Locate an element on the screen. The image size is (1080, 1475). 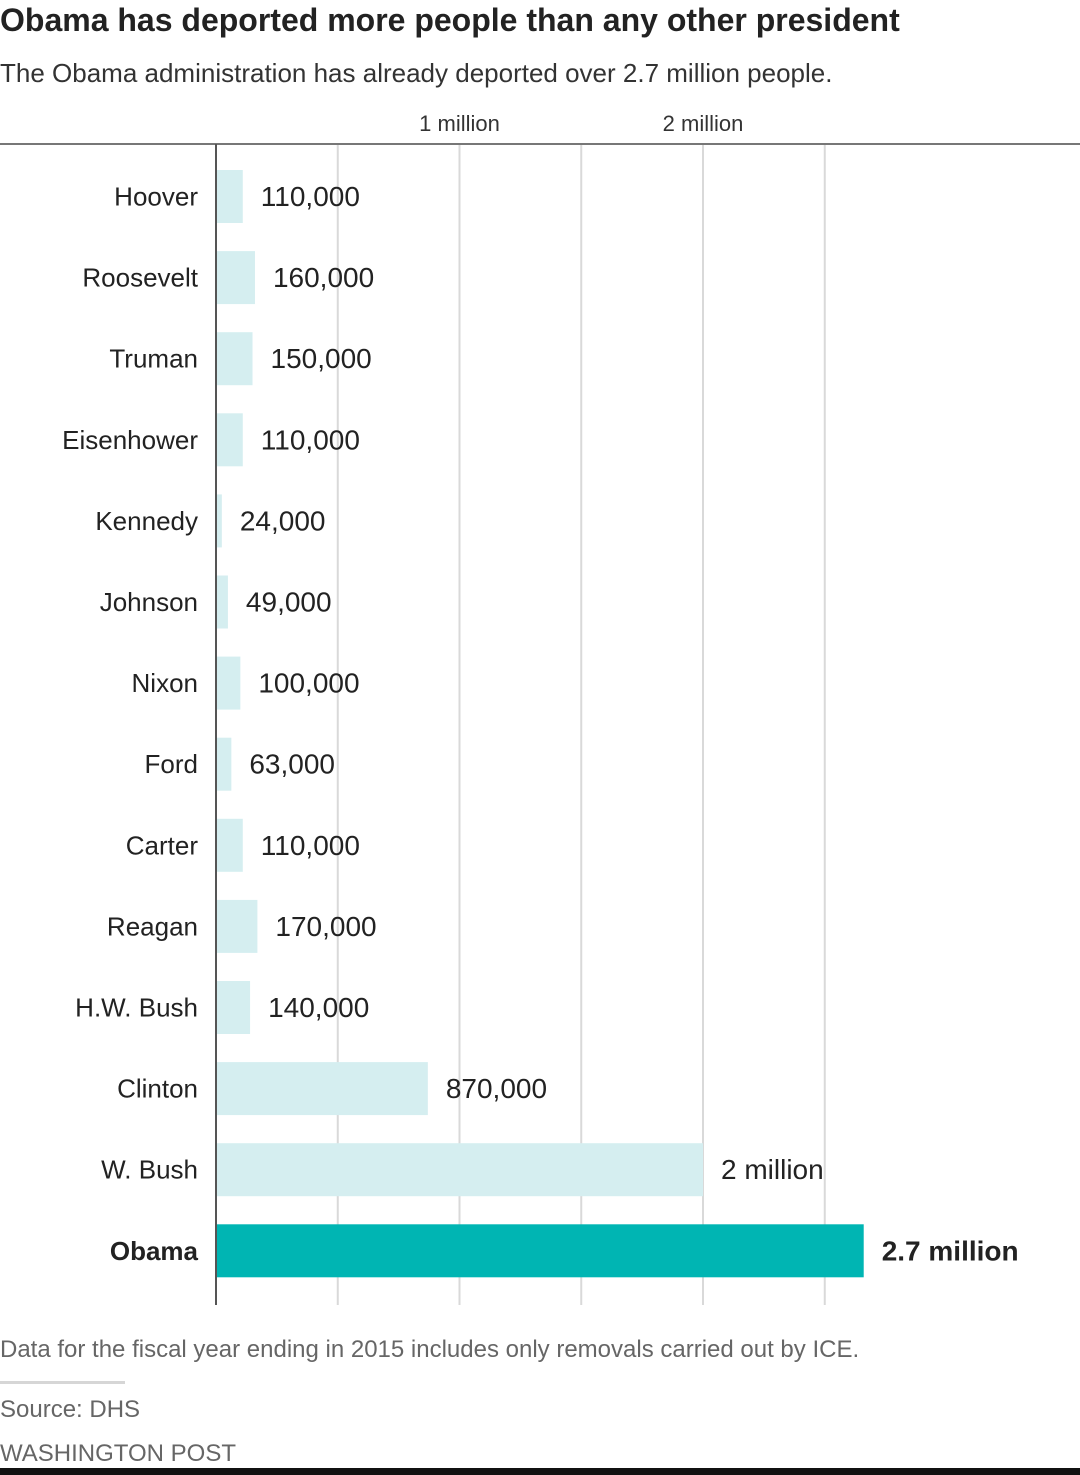
value-label: 170,000 is located at coordinates (325, 926).